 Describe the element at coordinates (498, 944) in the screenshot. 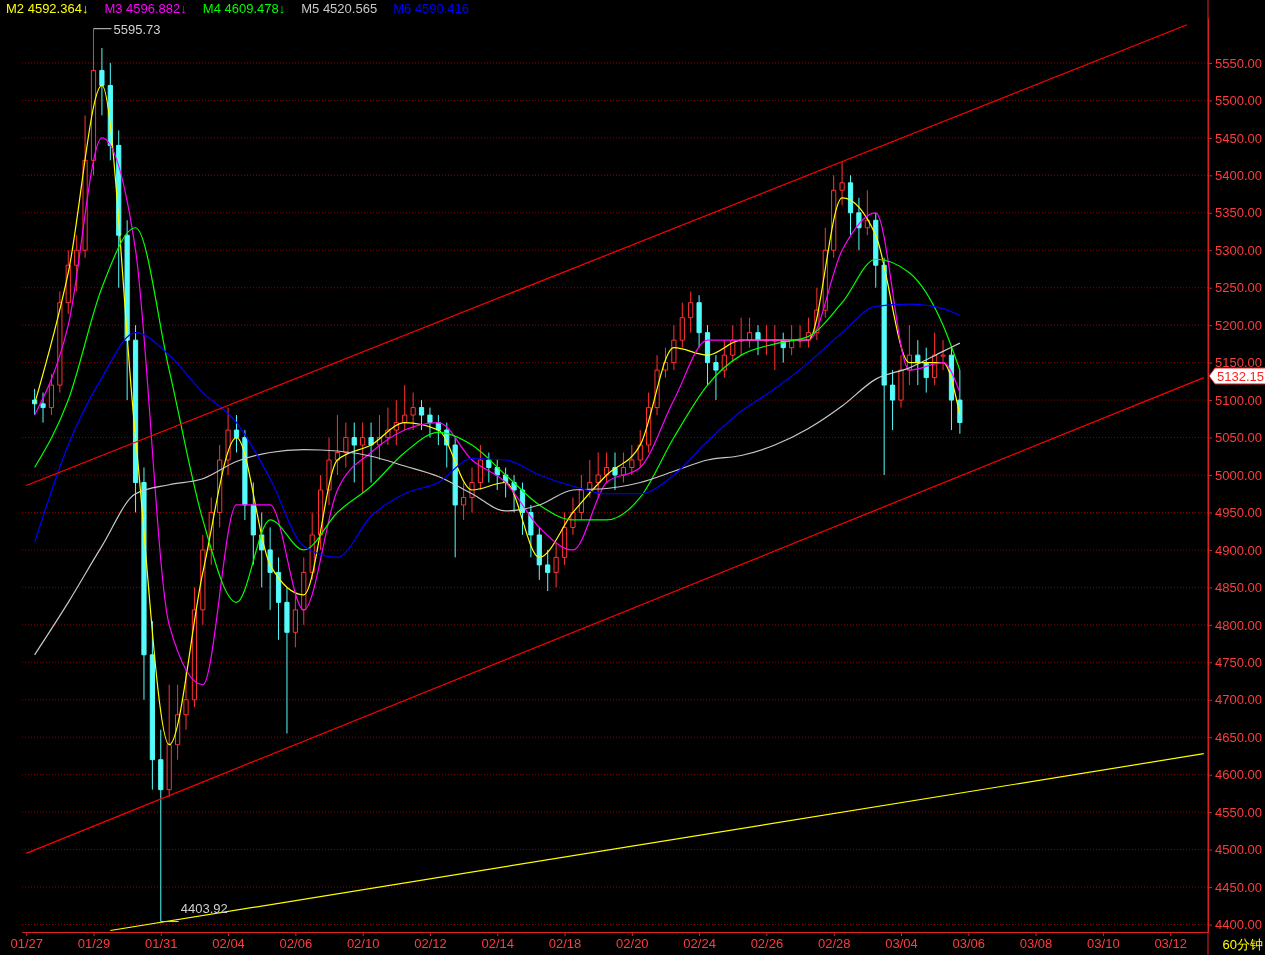

I see `x-tick-label: 02/14` at that location.